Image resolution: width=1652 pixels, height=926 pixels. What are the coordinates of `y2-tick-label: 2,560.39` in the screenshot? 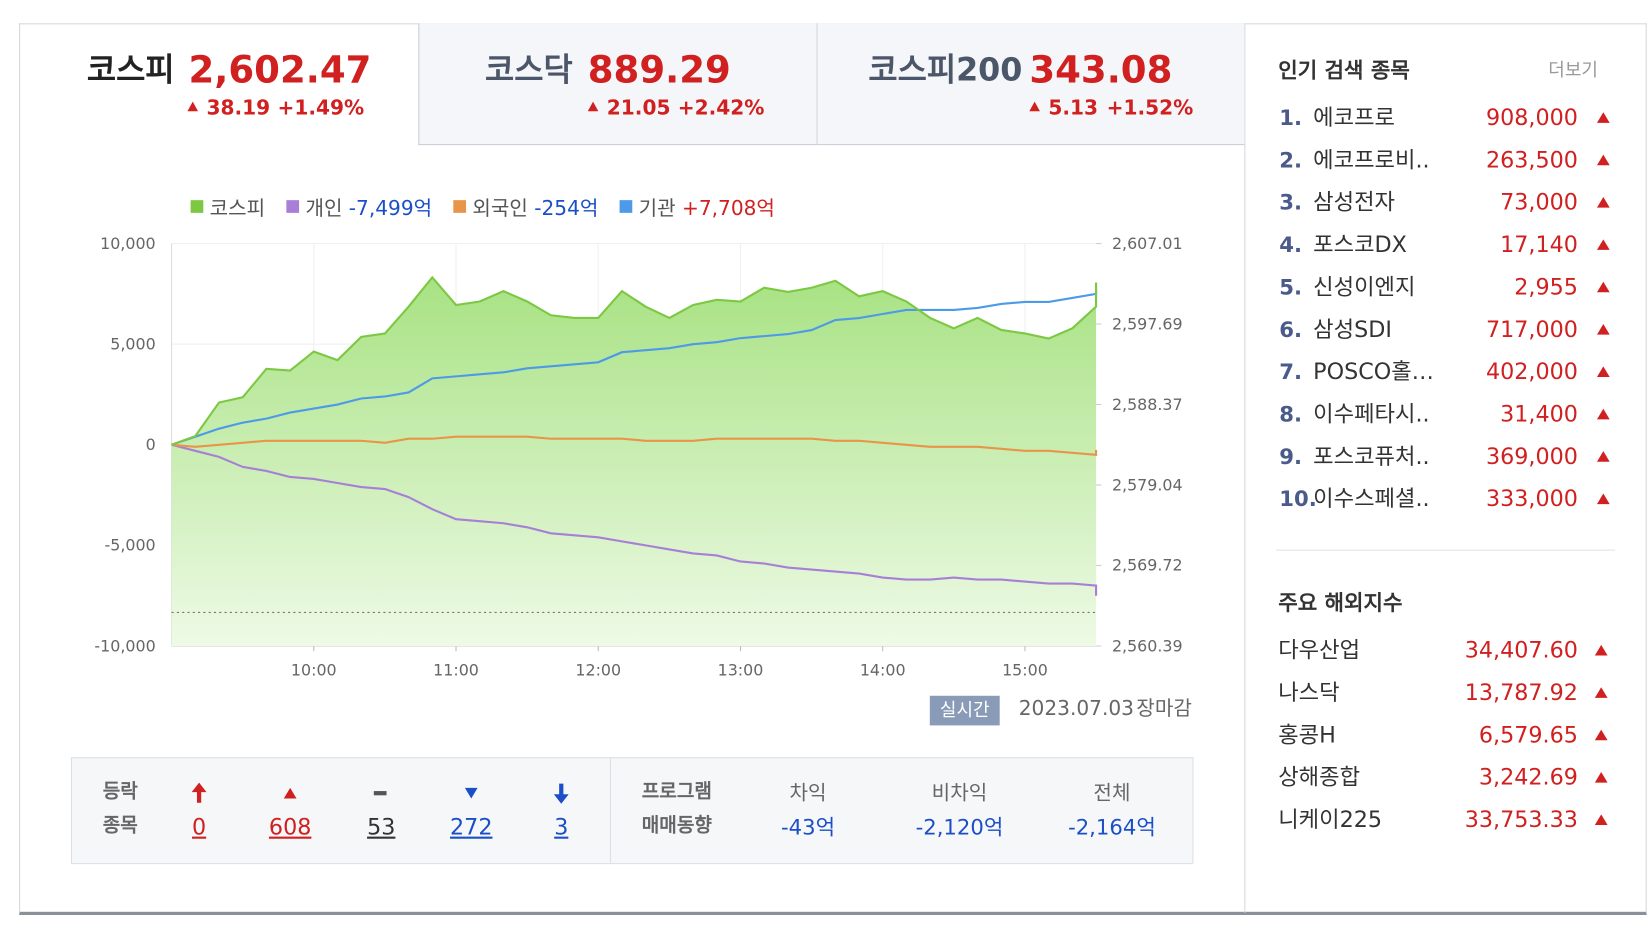 It's located at (1147, 645).